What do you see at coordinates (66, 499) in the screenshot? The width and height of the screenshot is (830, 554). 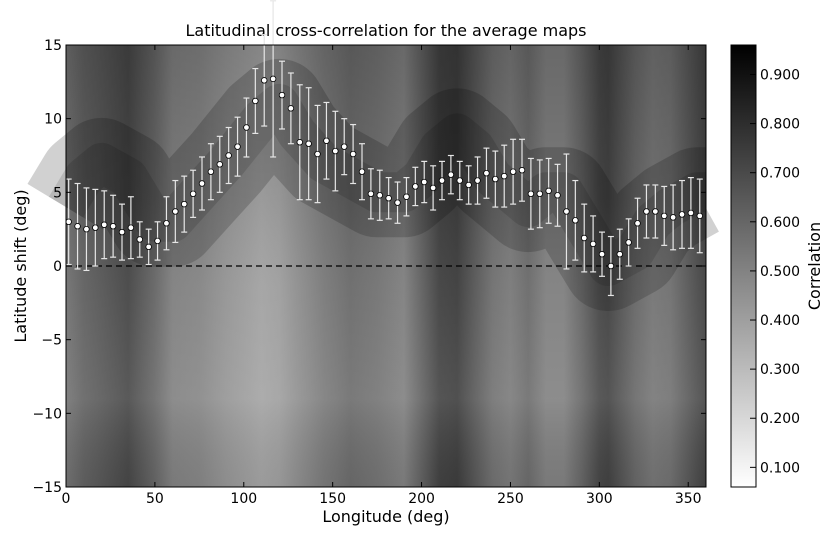 I see `x-tick-label: 0` at bounding box center [66, 499].